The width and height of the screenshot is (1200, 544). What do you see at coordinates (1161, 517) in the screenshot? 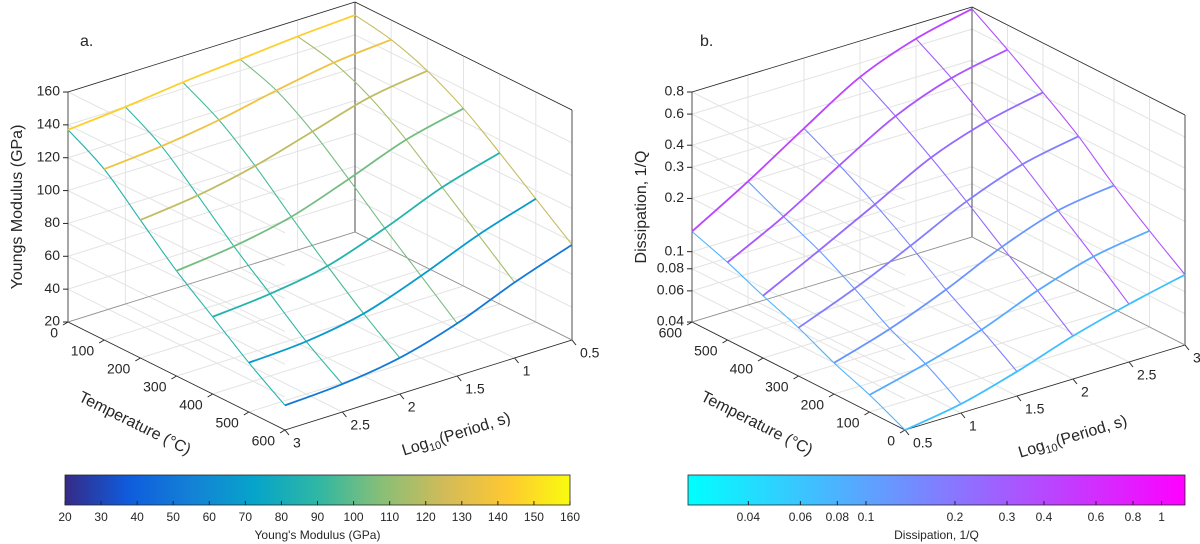
I see `colorbar-tick-label: 1` at bounding box center [1161, 517].